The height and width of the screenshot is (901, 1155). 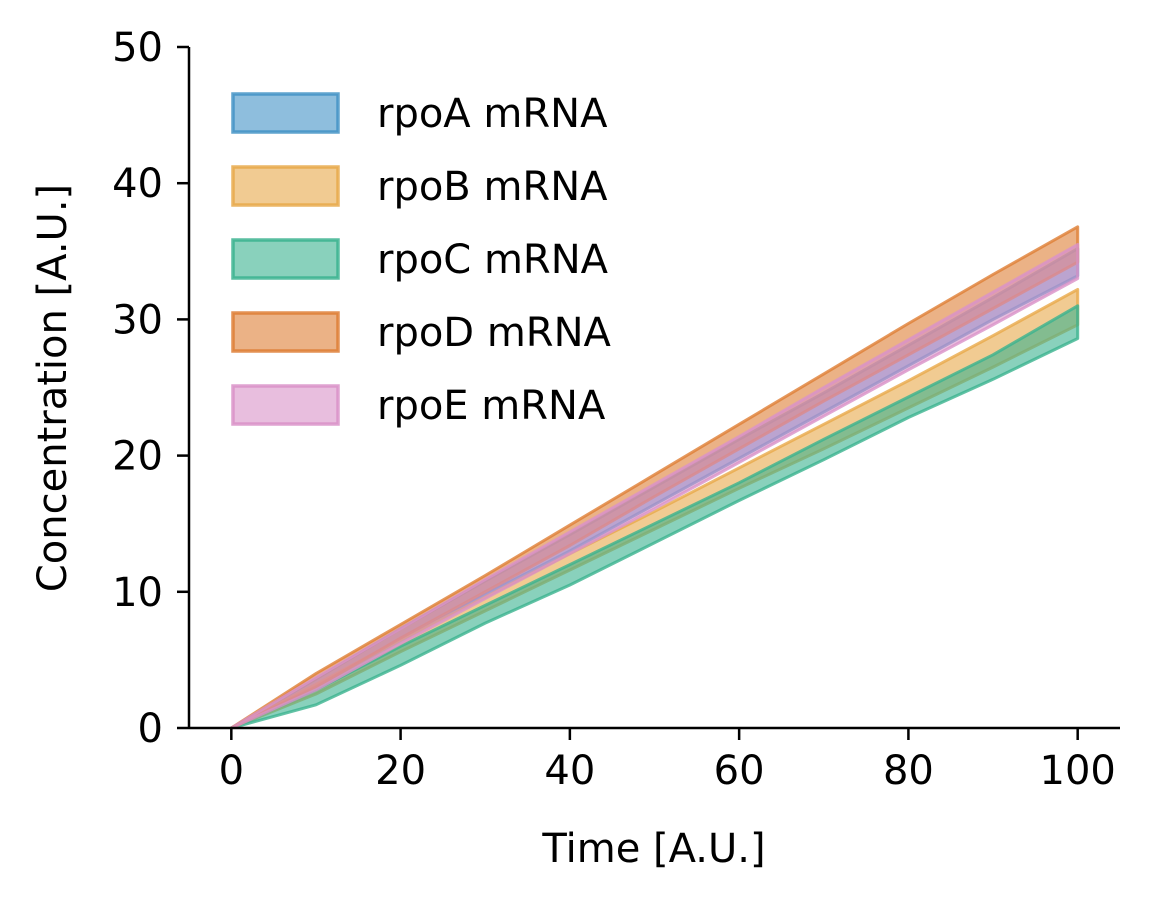 What do you see at coordinates (137, 48) in the screenshot?
I see `y-tick-label: 50` at bounding box center [137, 48].